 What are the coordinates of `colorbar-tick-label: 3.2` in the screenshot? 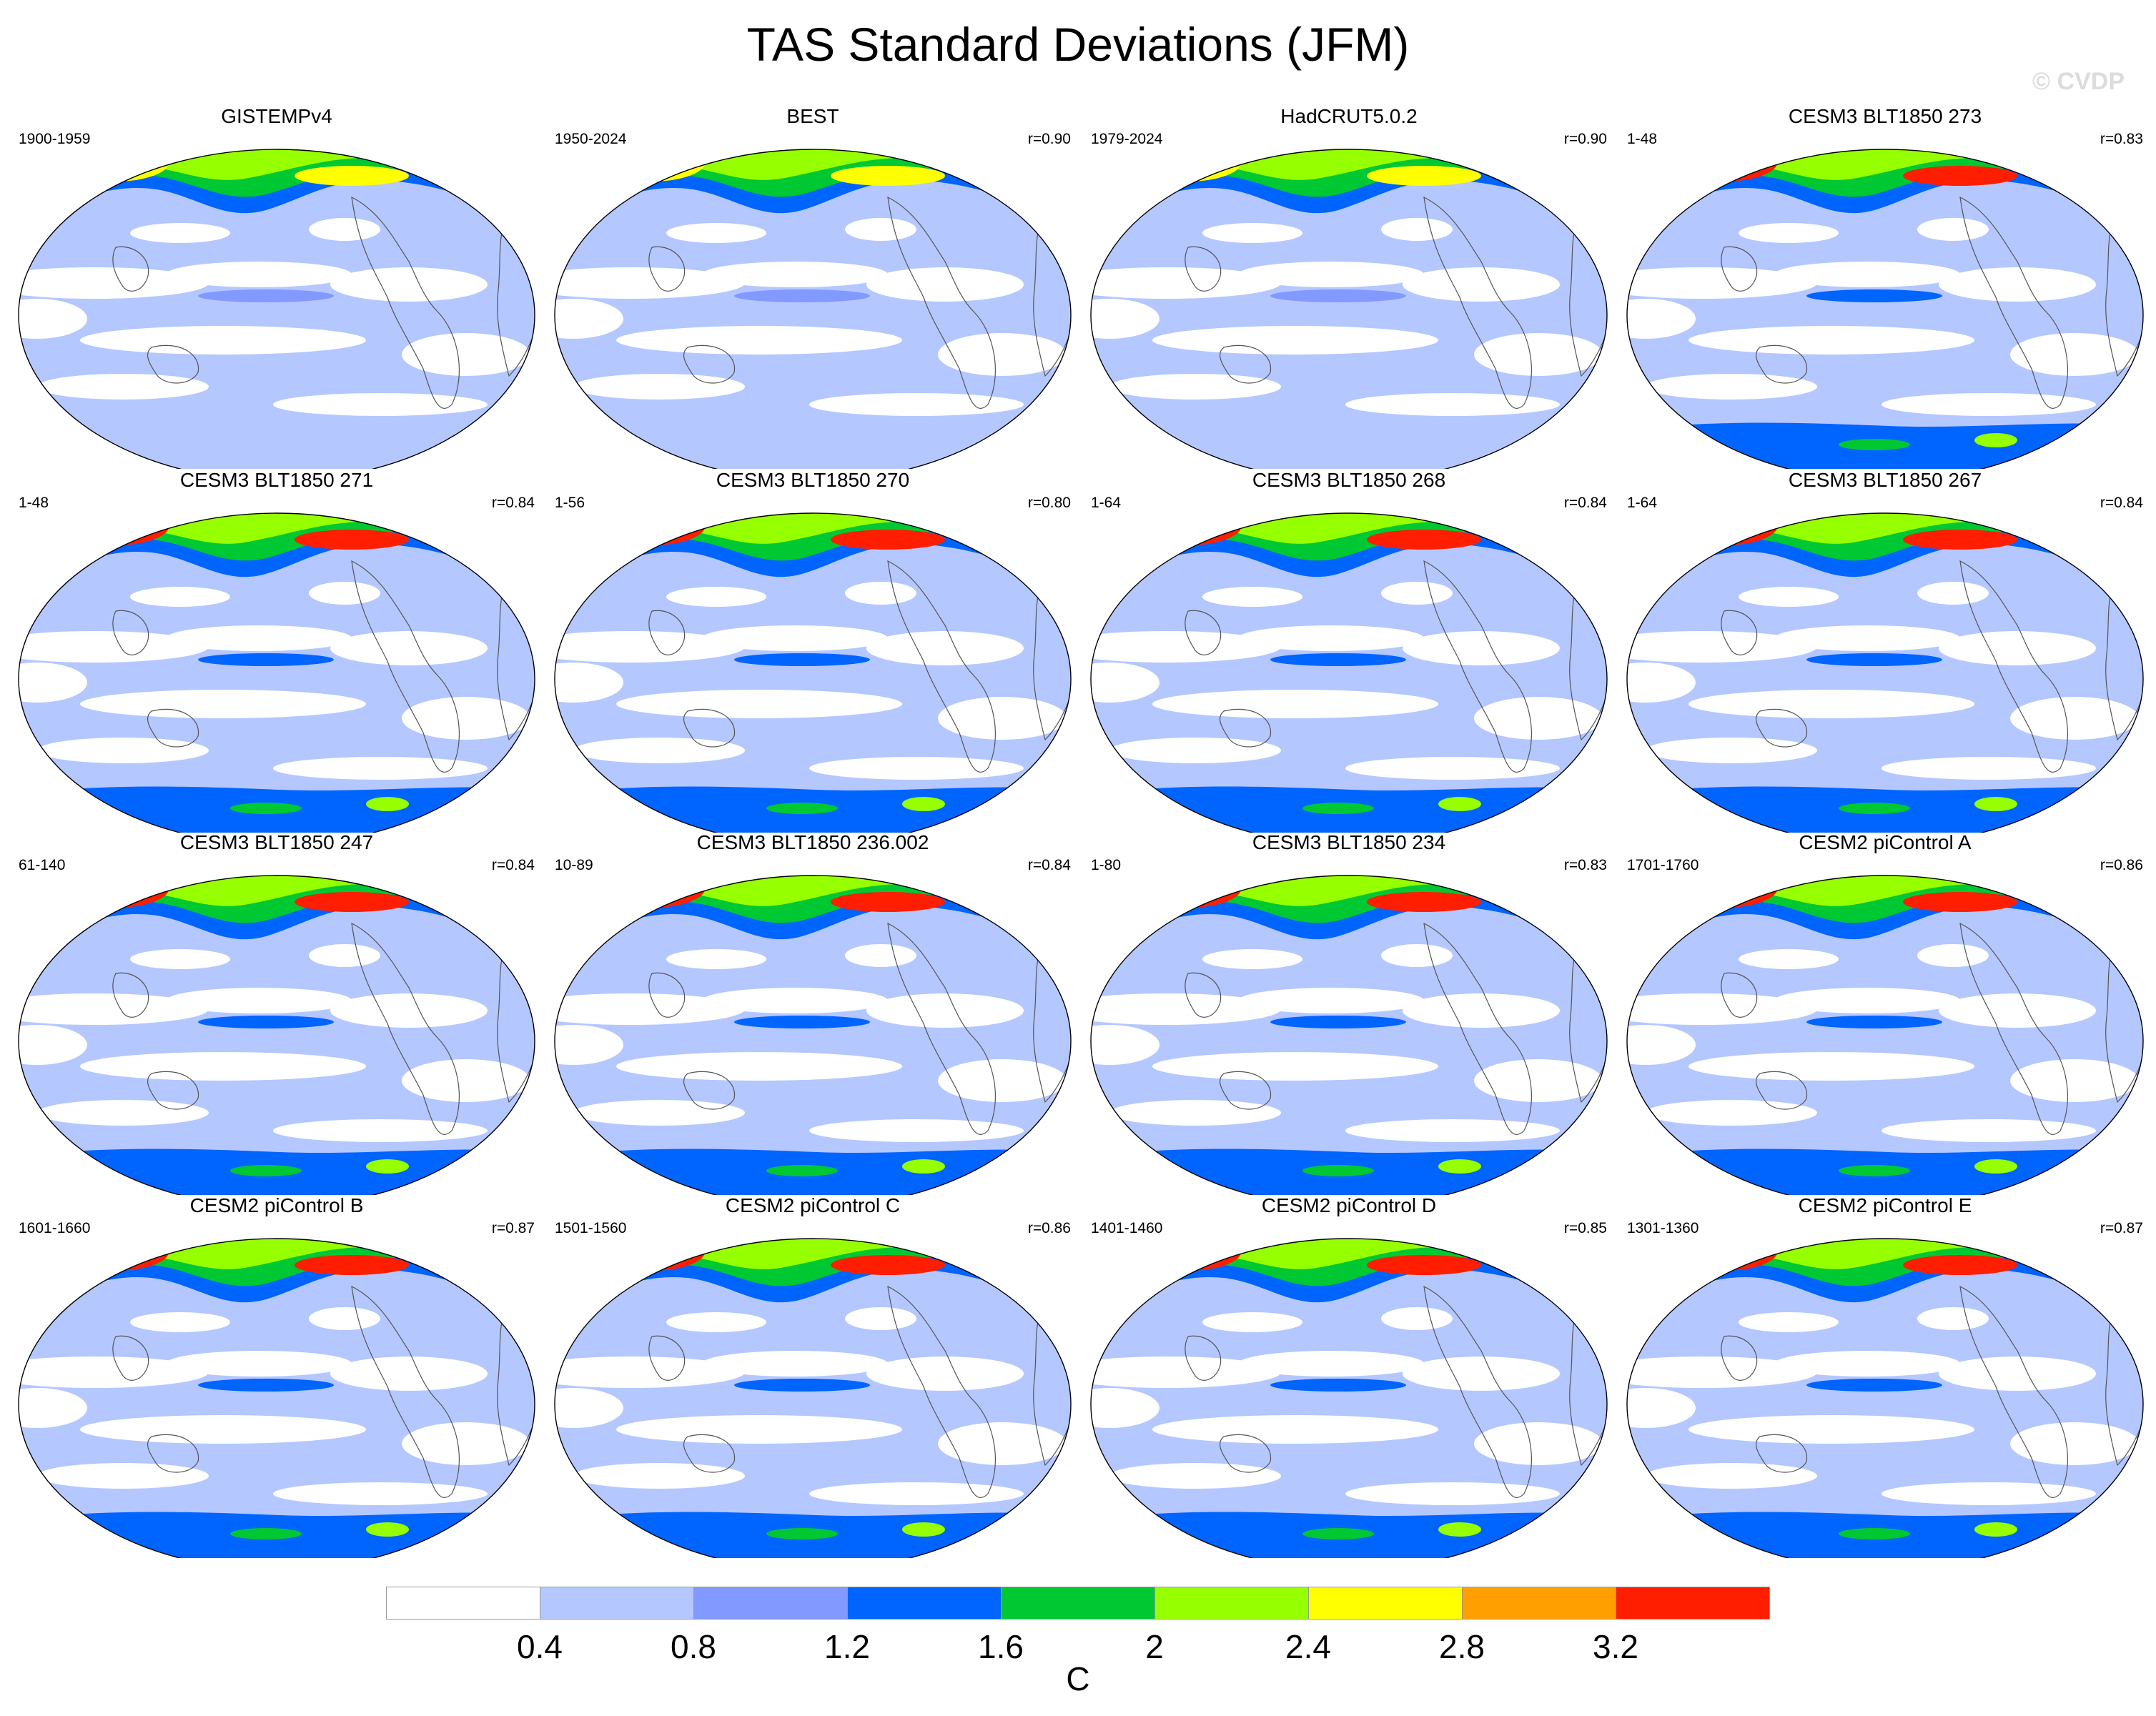 It's located at (1615, 1646).